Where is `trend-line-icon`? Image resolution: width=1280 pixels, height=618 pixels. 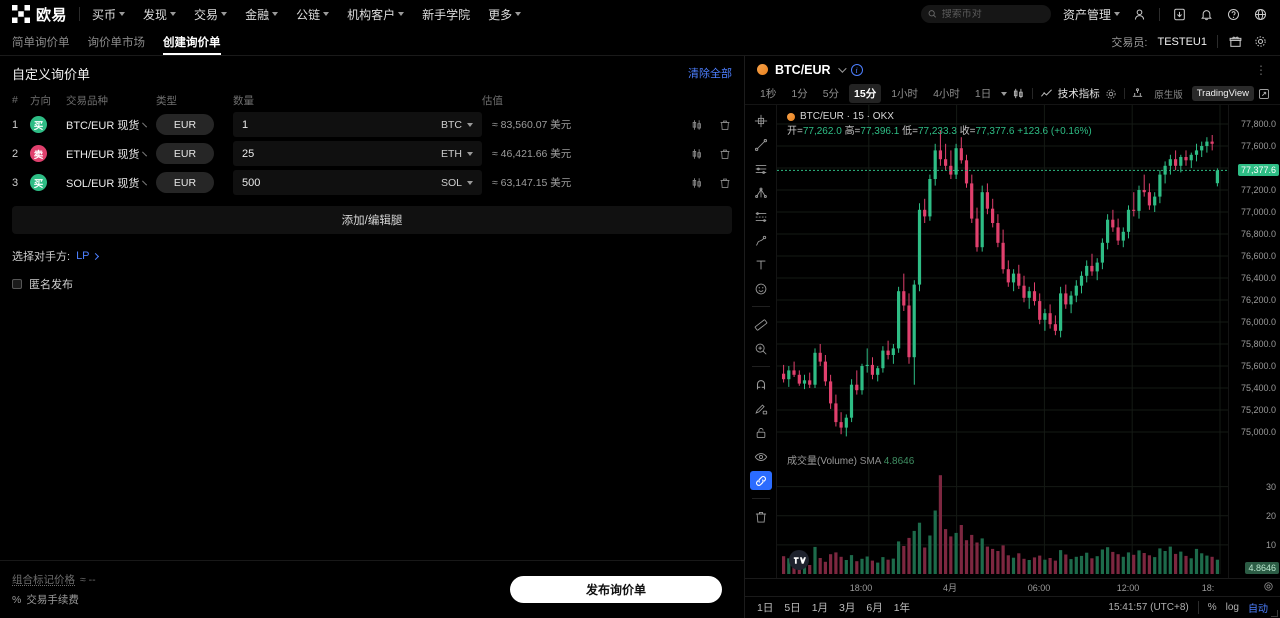 trend-line-icon is located at coordinates (761, 144).